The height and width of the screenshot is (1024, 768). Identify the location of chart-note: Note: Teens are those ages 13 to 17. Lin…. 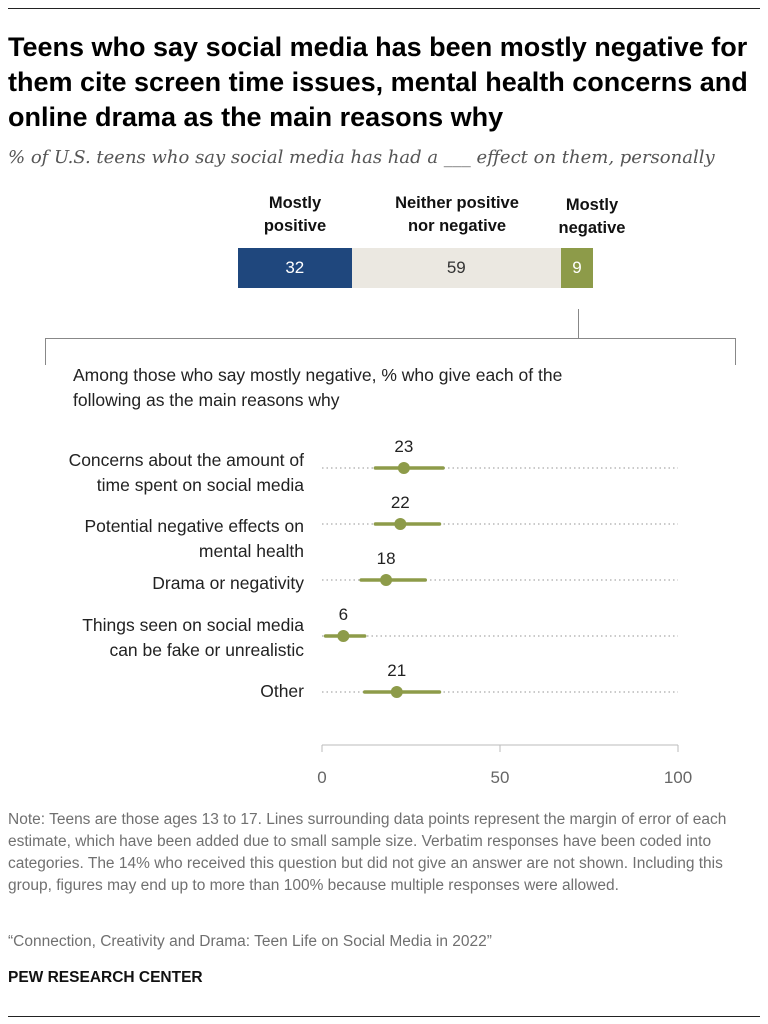
(367, 852).